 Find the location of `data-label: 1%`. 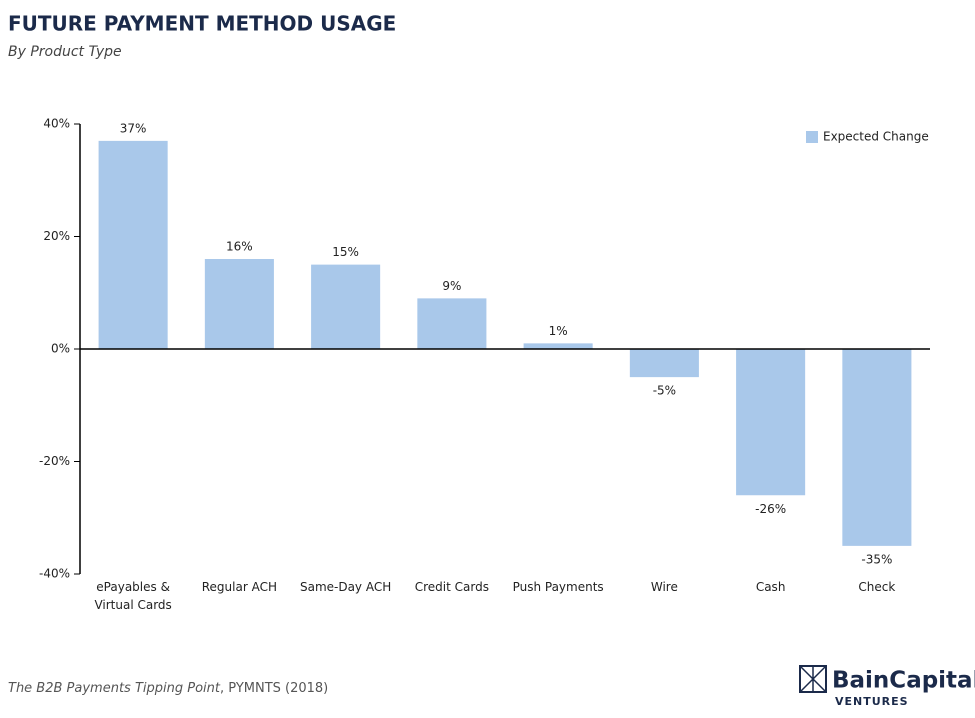

data-label: 1% is located at coordinates (558, 331).